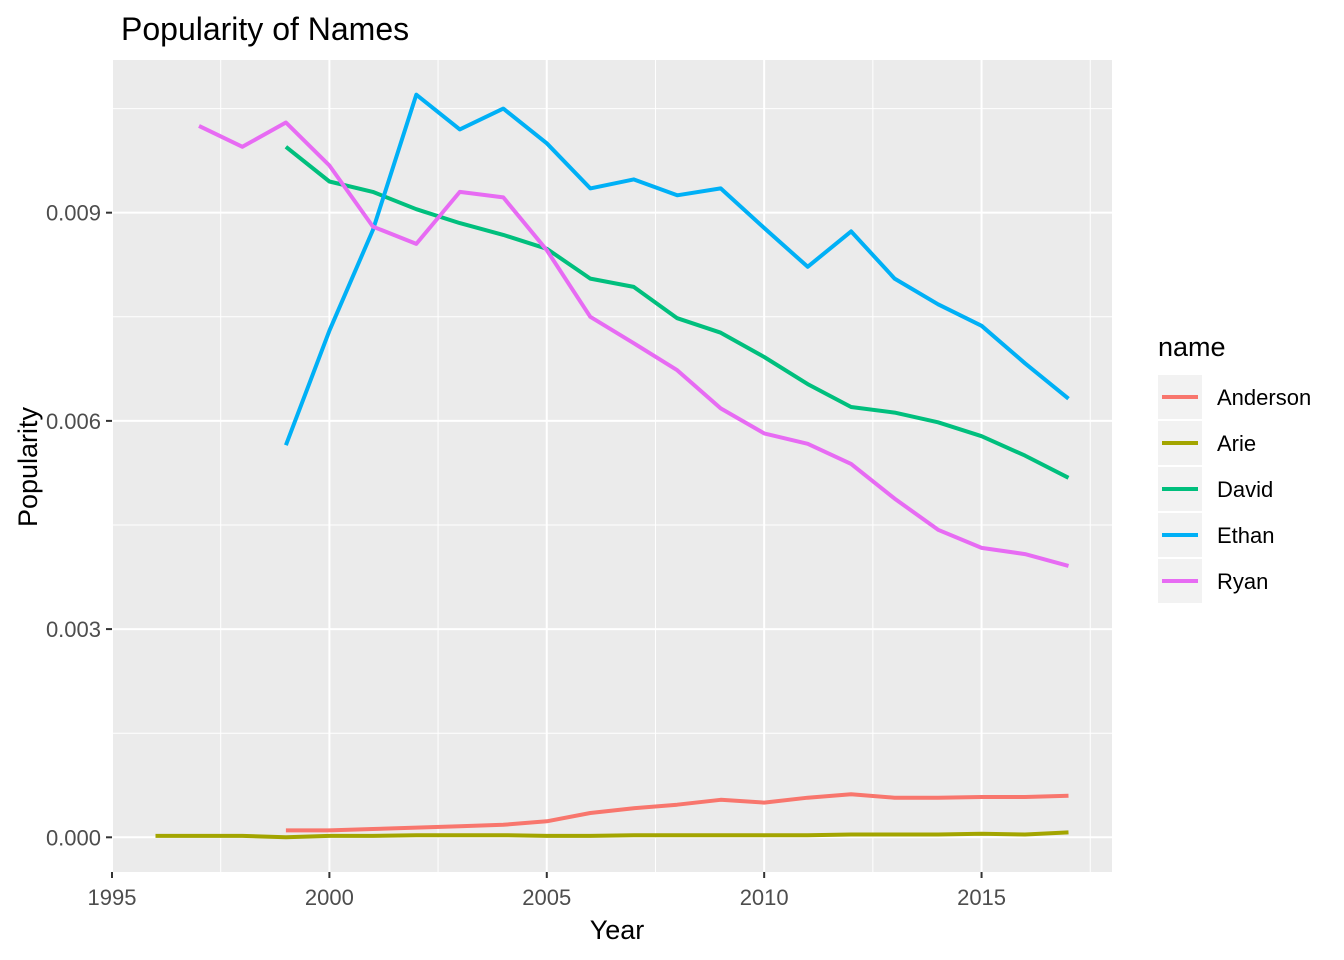 The image size is (1344, 960). Describe the element at coordinates (28, 466) in the screenshot. I see `y-axis-title: Popularity` at that location.